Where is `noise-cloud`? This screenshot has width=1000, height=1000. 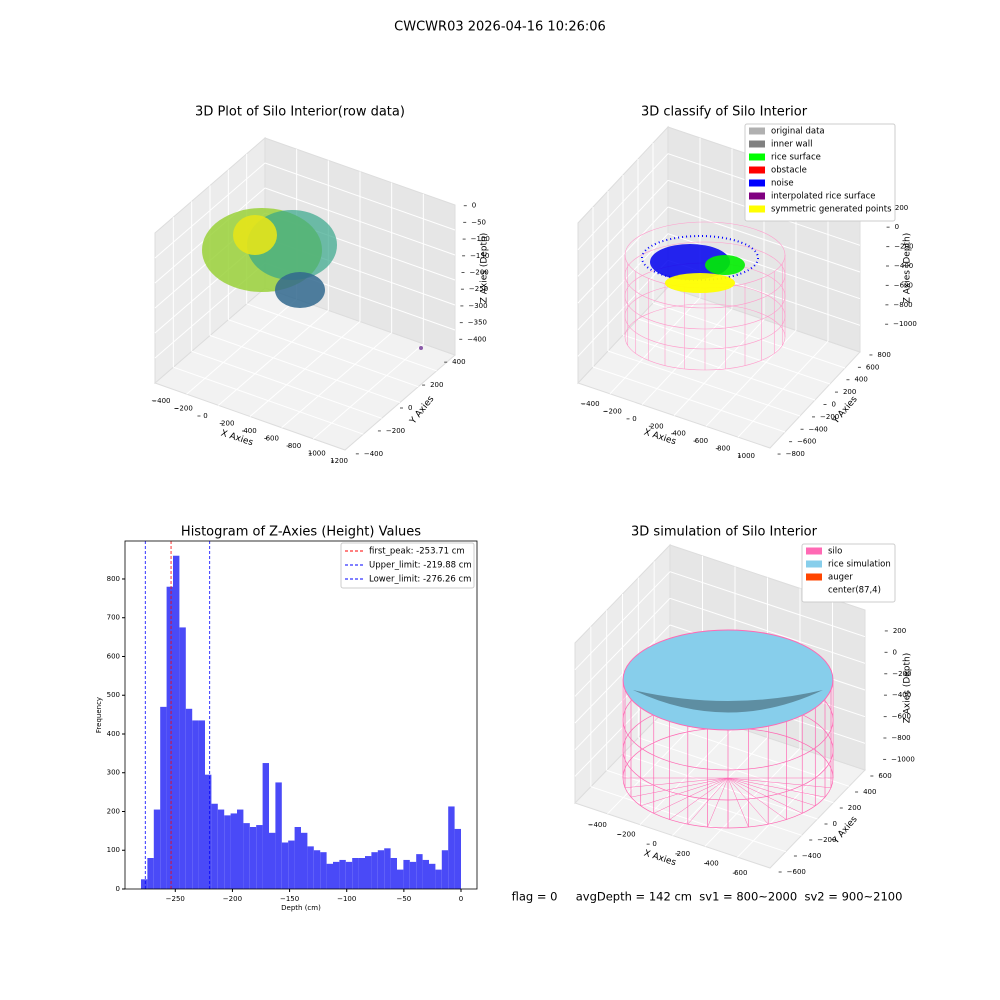
noise-cloud is located at coordinates (700, 258).